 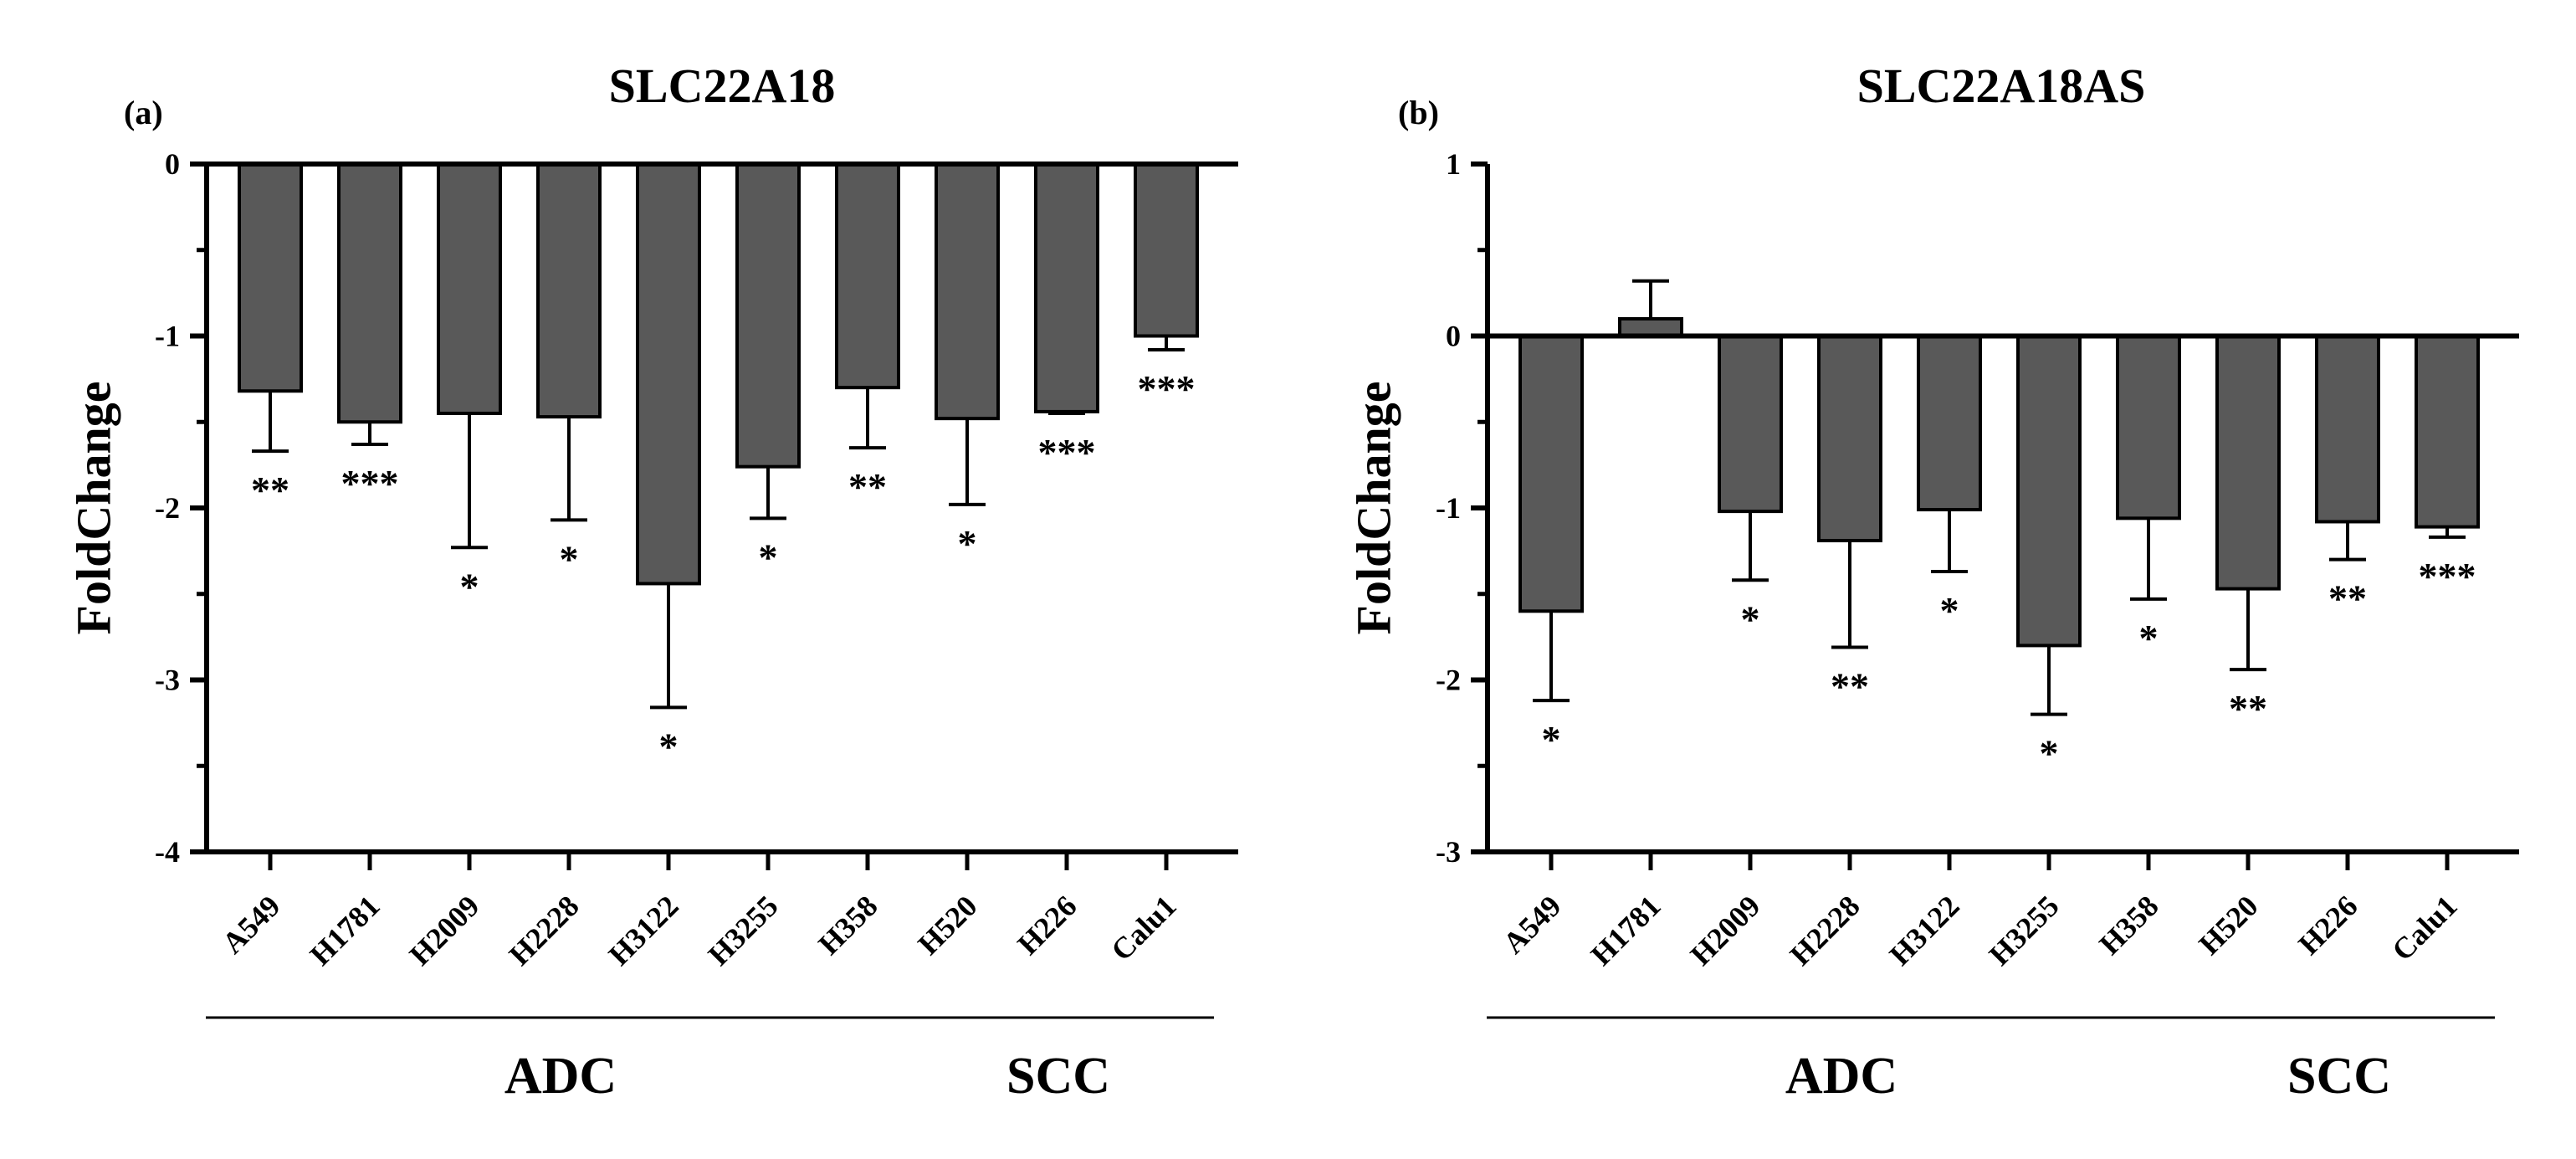 What do you see at coordinates (346, 930) in the screenshot?
I see `panel-a-category-label: H1781` at bounding box center [346, 930].